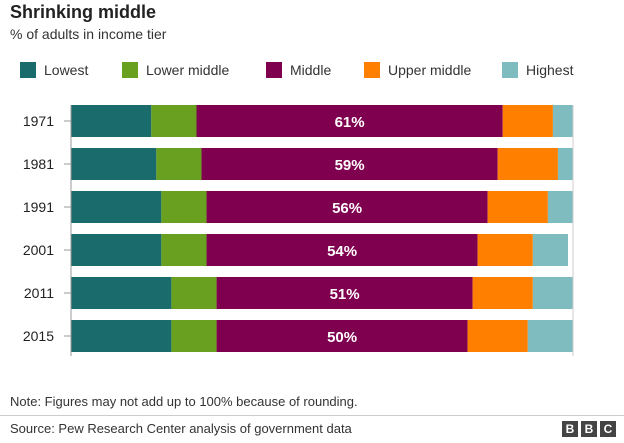 The width and height of the screenshot is (624, 443). What do you see at coordinates (38, 121) in the screenshot?
I see `category-label: 1971` at bounding box center [38, 121].